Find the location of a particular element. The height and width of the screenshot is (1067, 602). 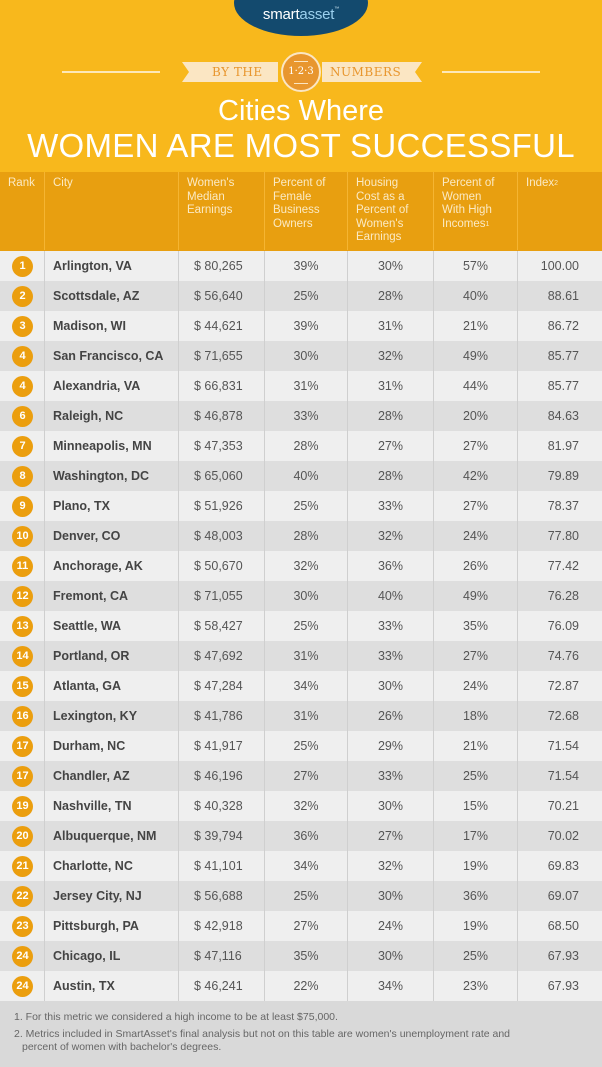

cell-index: 74.76 is located at coordinates (559, 656).